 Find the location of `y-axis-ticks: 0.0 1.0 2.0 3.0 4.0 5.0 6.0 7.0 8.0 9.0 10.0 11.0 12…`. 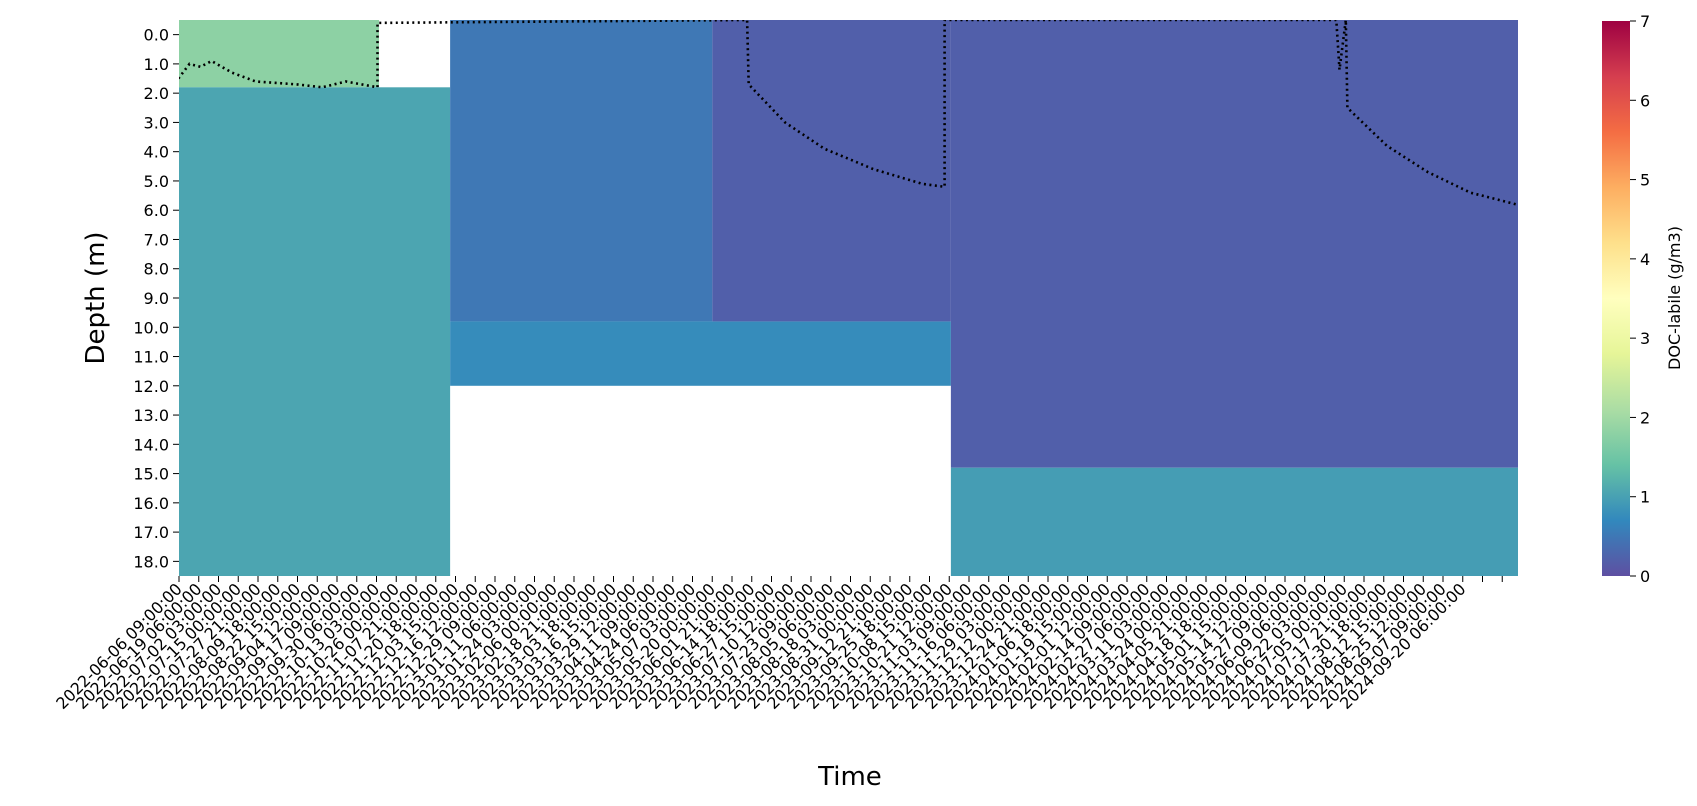

y-axis-ticks: 0.0 1.0 2.0 3.0 4.0 5.0 6.0 7.0 8.0 9.0 10.0 11.0 12… is located at coordinates (156, 298).